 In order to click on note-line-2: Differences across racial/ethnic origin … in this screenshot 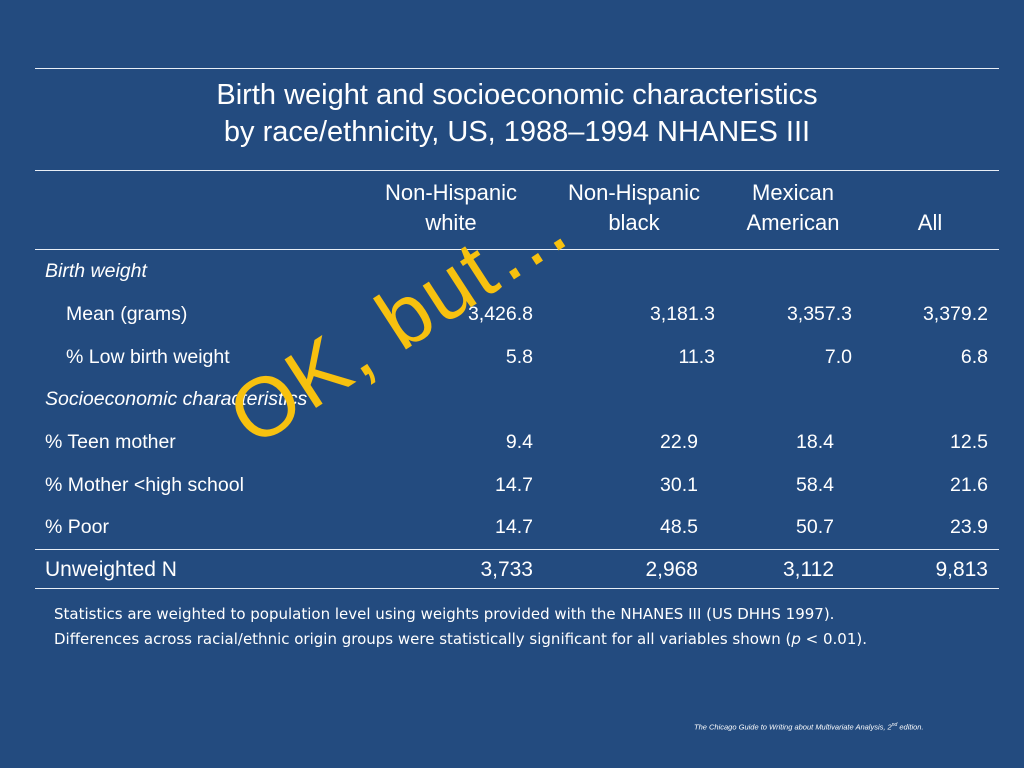, I will do `click(460, 639)`.